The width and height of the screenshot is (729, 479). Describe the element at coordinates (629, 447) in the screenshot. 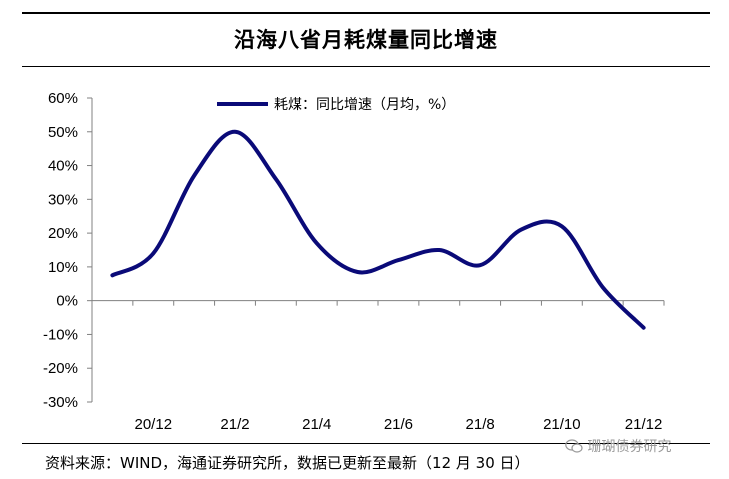

I see `watermark-text: 珊瑚债券研究` at that location.